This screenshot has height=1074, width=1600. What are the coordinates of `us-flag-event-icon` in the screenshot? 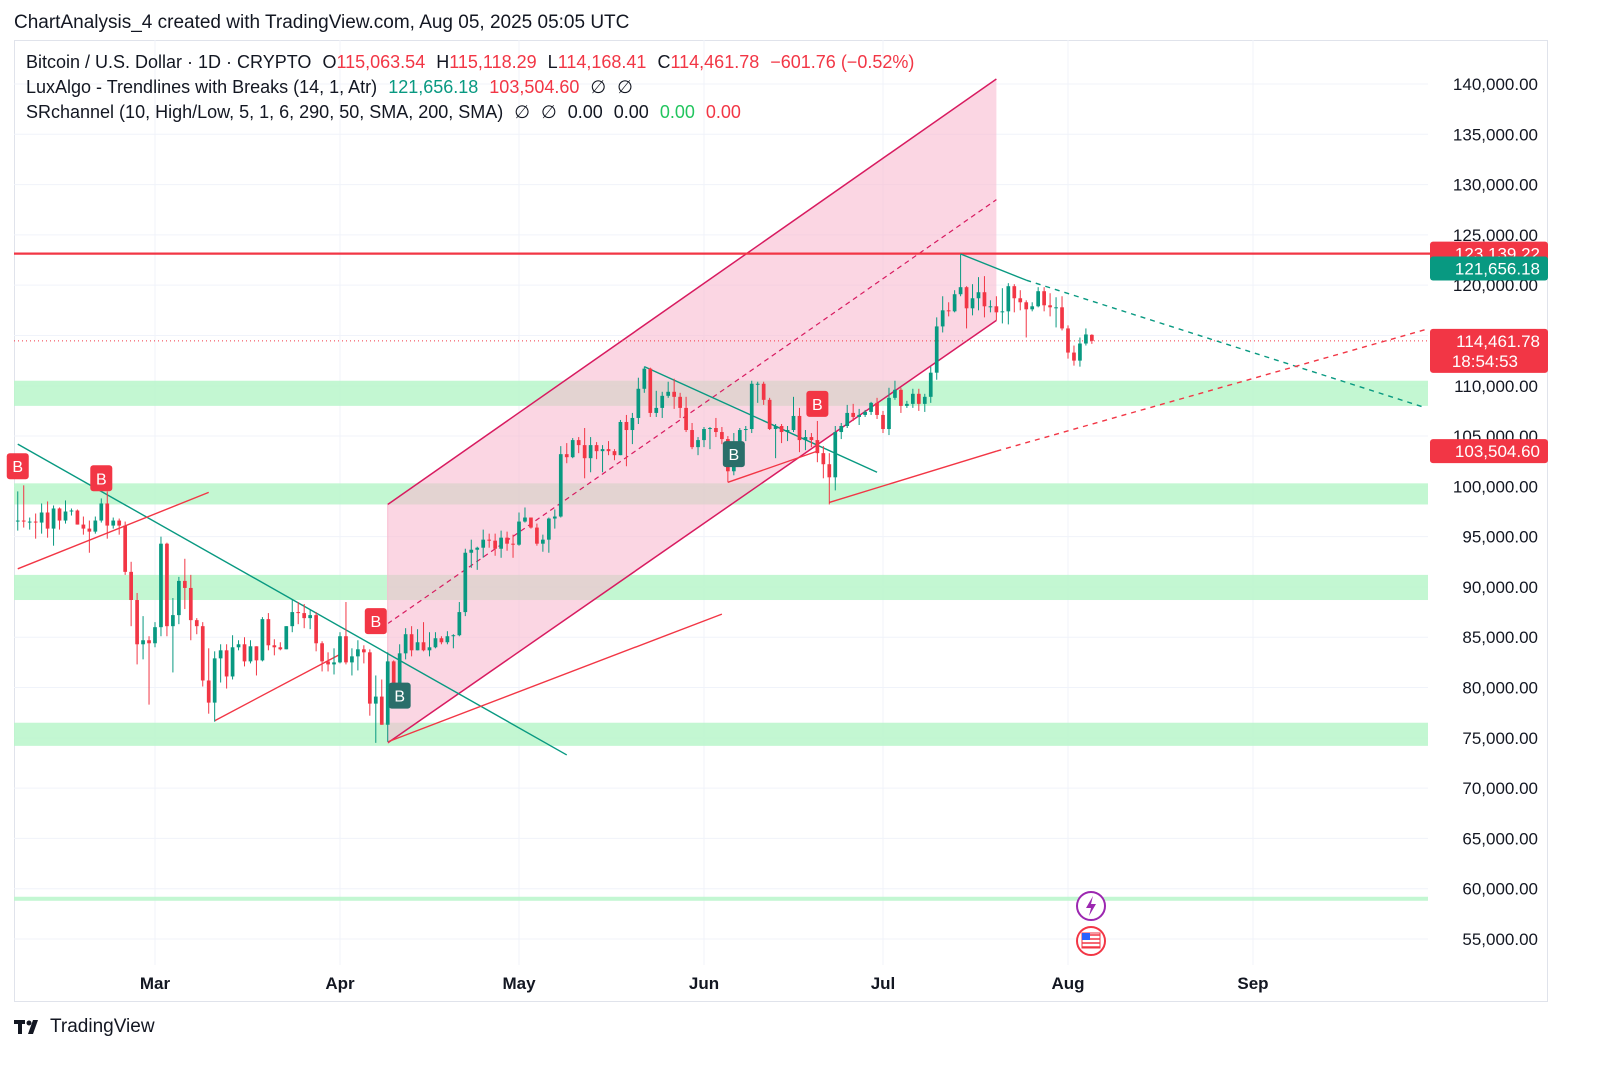 It's located at (1091, 941).